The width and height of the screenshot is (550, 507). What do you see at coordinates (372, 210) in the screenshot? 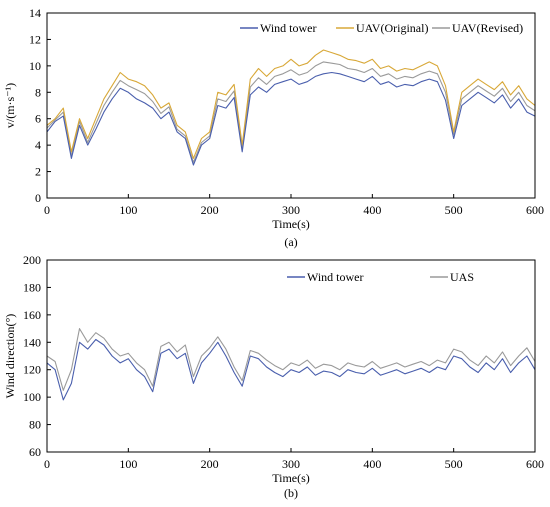
I see `x-tick-label-a-4: 400` at bounding box center [372, 210].